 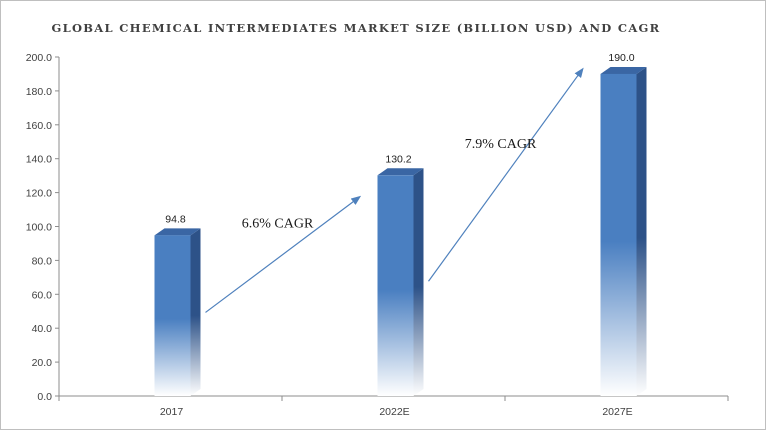 What do you see at coordinates (42, 363) in the screenshot?
I see `y-tick-label: 20.0` at bounding box center [42, 363].